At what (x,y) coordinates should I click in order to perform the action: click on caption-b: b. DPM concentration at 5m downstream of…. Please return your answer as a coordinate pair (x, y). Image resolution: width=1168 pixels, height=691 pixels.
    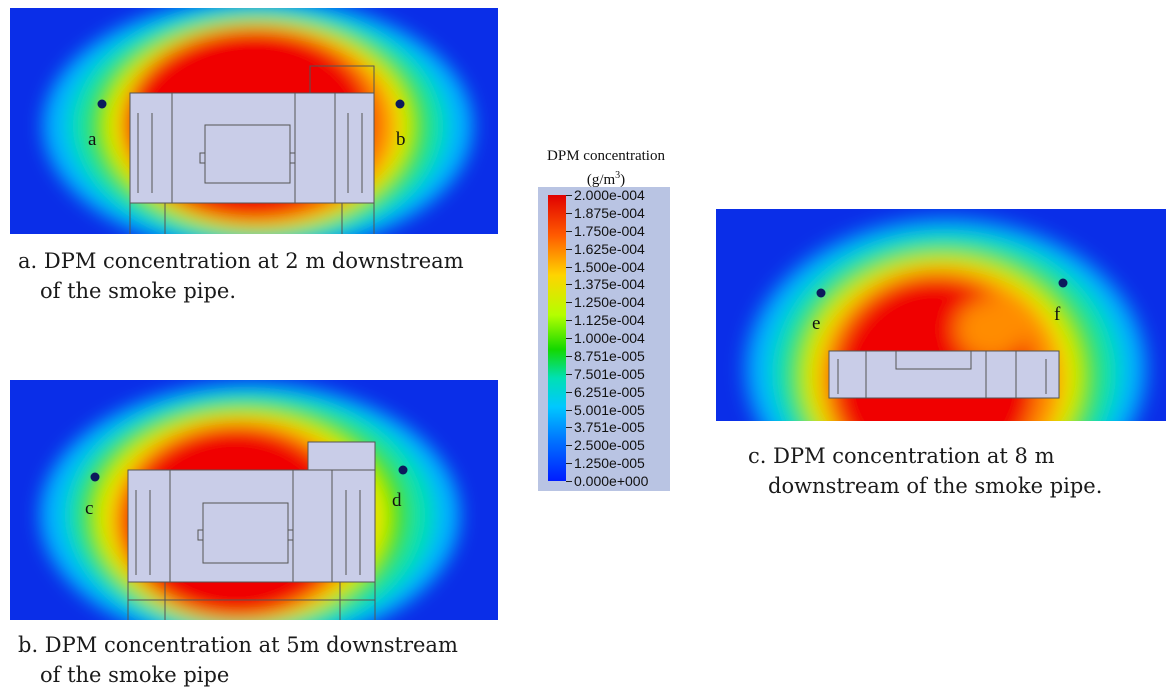
    Looking at the image, I should click on (238, 660).